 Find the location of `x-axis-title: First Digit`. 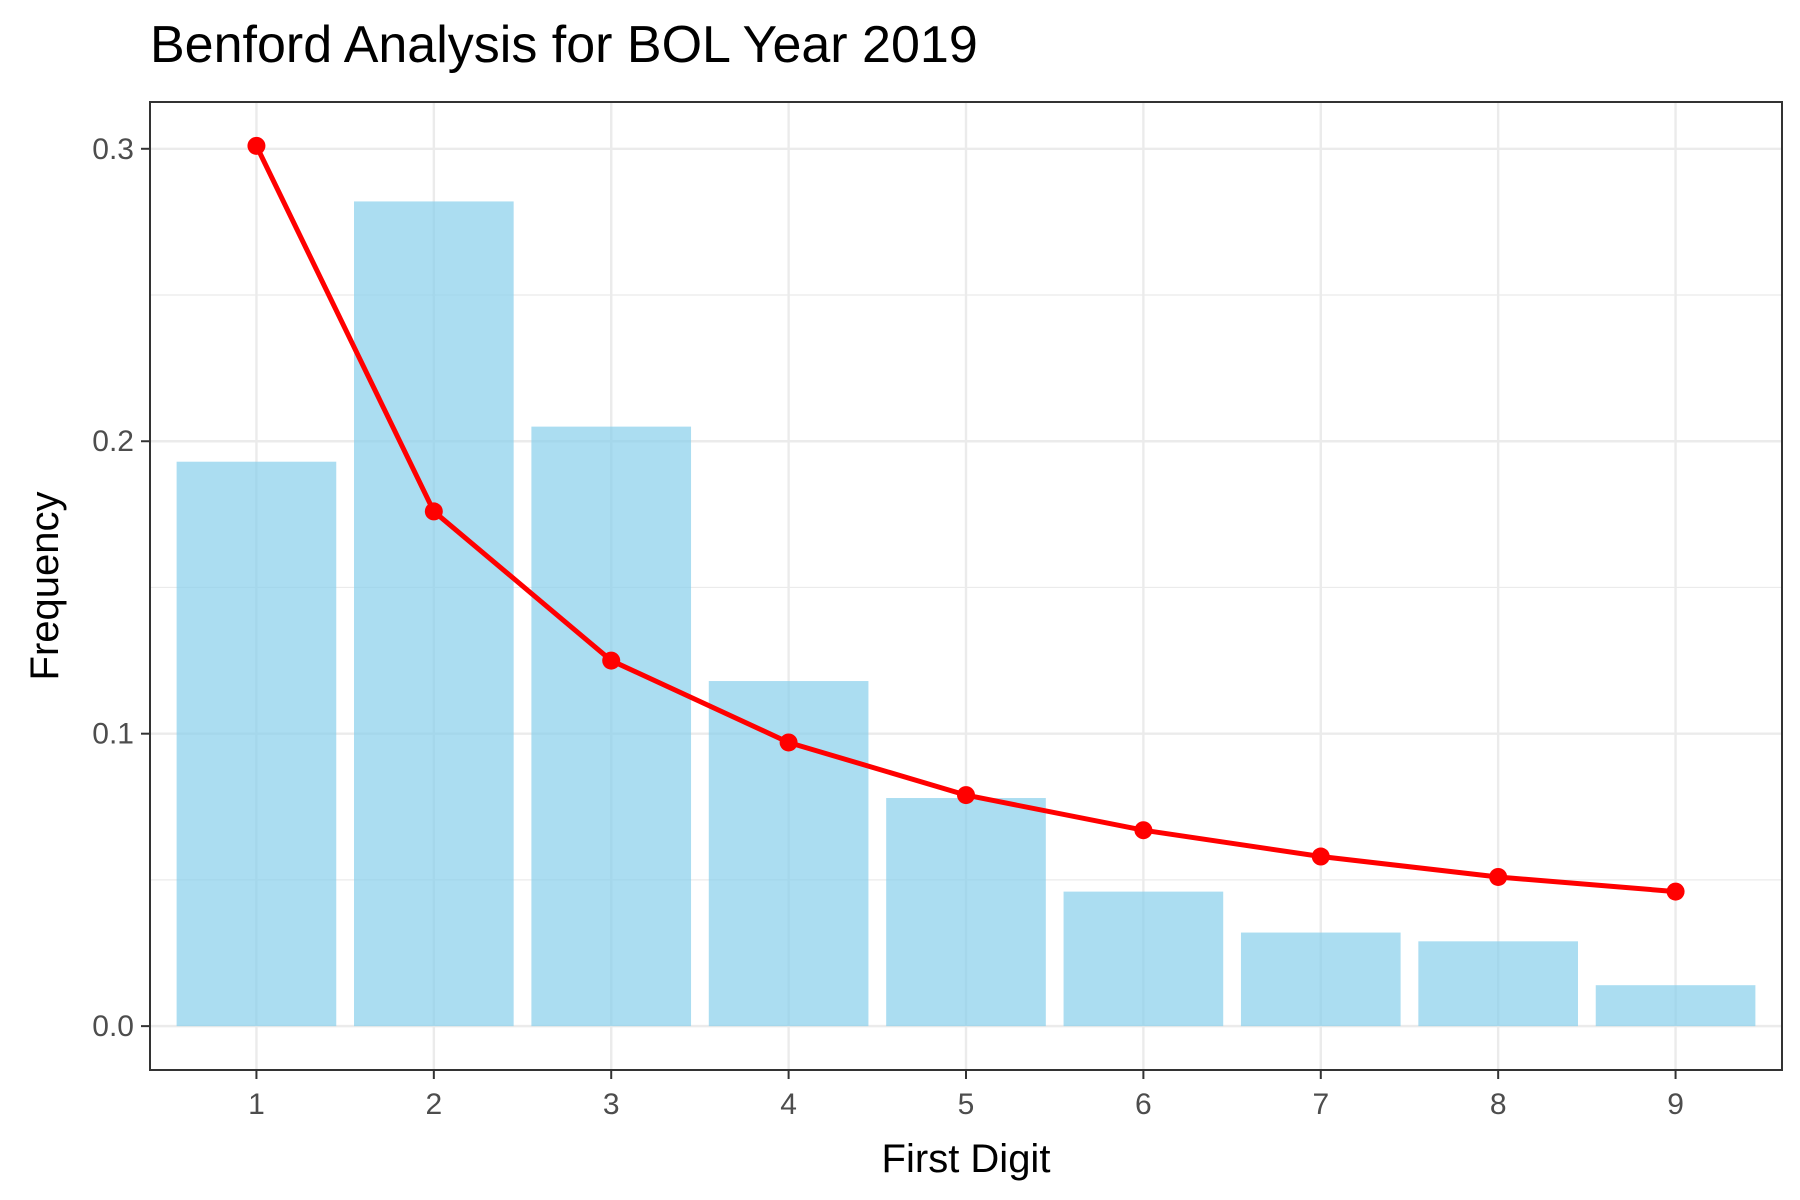

x-axis-title: First Digit is located at coordinates (966, 1159).